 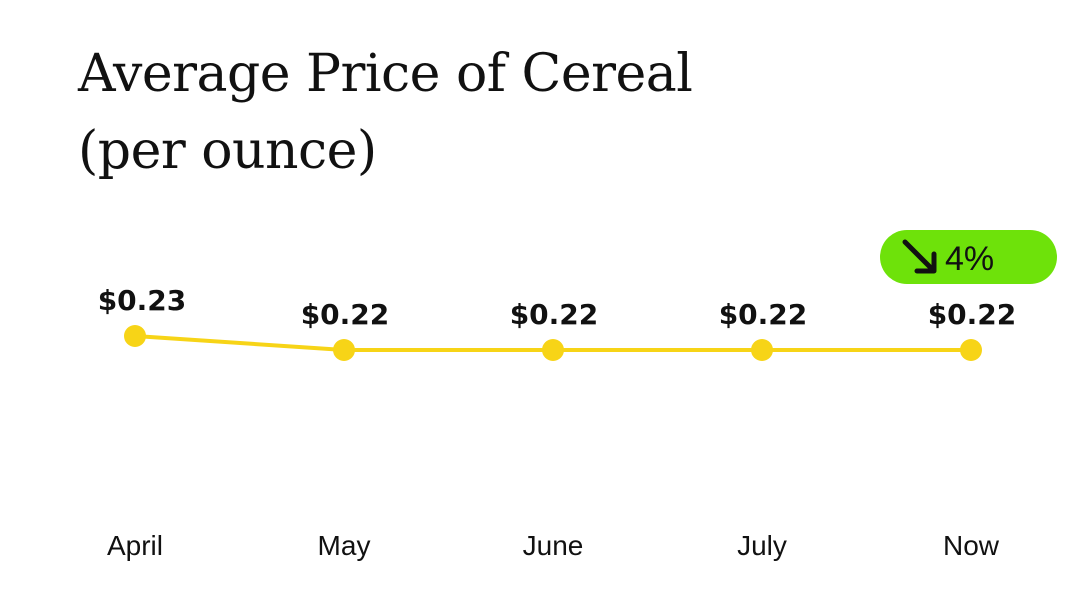 What do you see at coordinates (142, 300) in the screenshot?
I see `value-label-april: $0.23` at bounding box center [142, 300].